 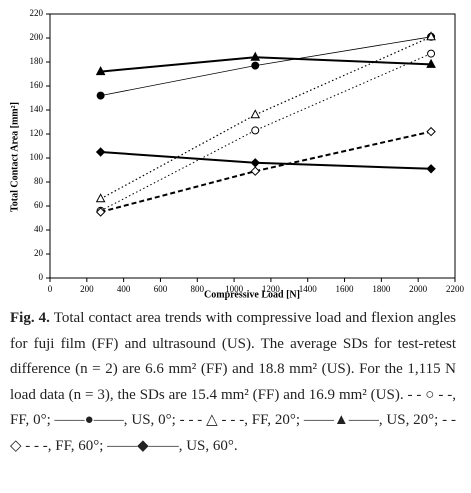 What do you see at coordinates (30, 318) in the screenshot?
I see `caption-label: Fig. 4.` at bounding box center [30, 318].